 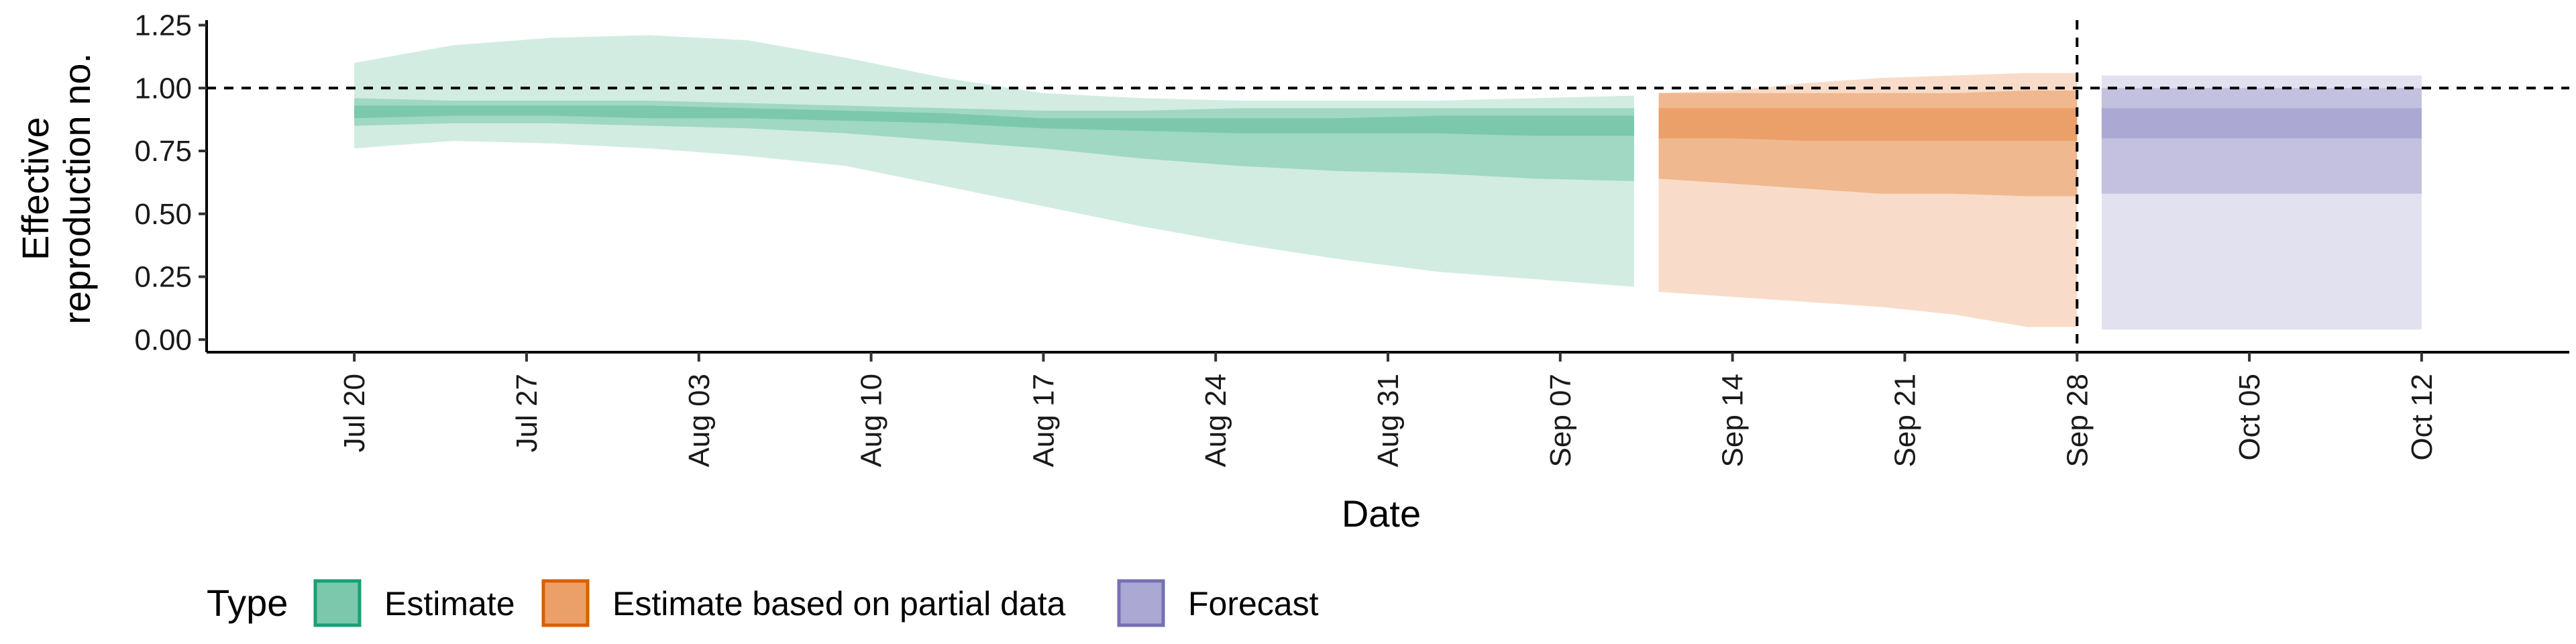 What do you see at coordinates (699, 420) in the screenshot?
I see `x-tick-label: Aug 03` at bounding box center [699, 420].